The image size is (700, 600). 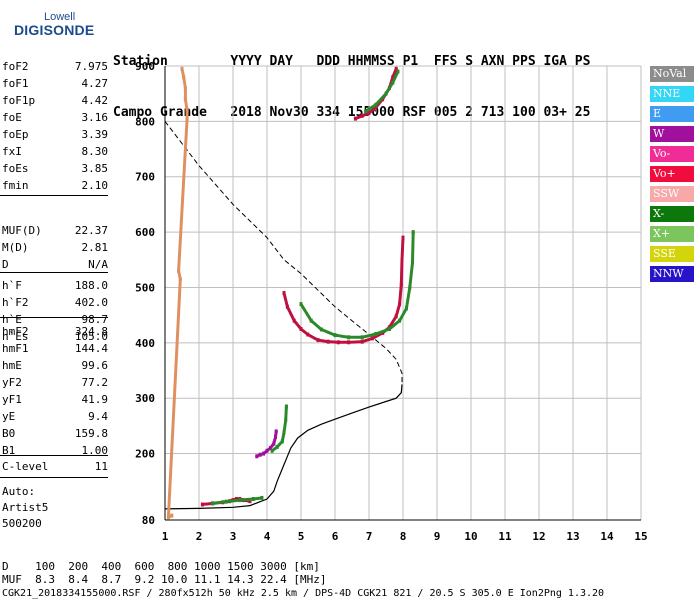 I want to click on legend-item-nne: NNE, so click(x=672, y=94).